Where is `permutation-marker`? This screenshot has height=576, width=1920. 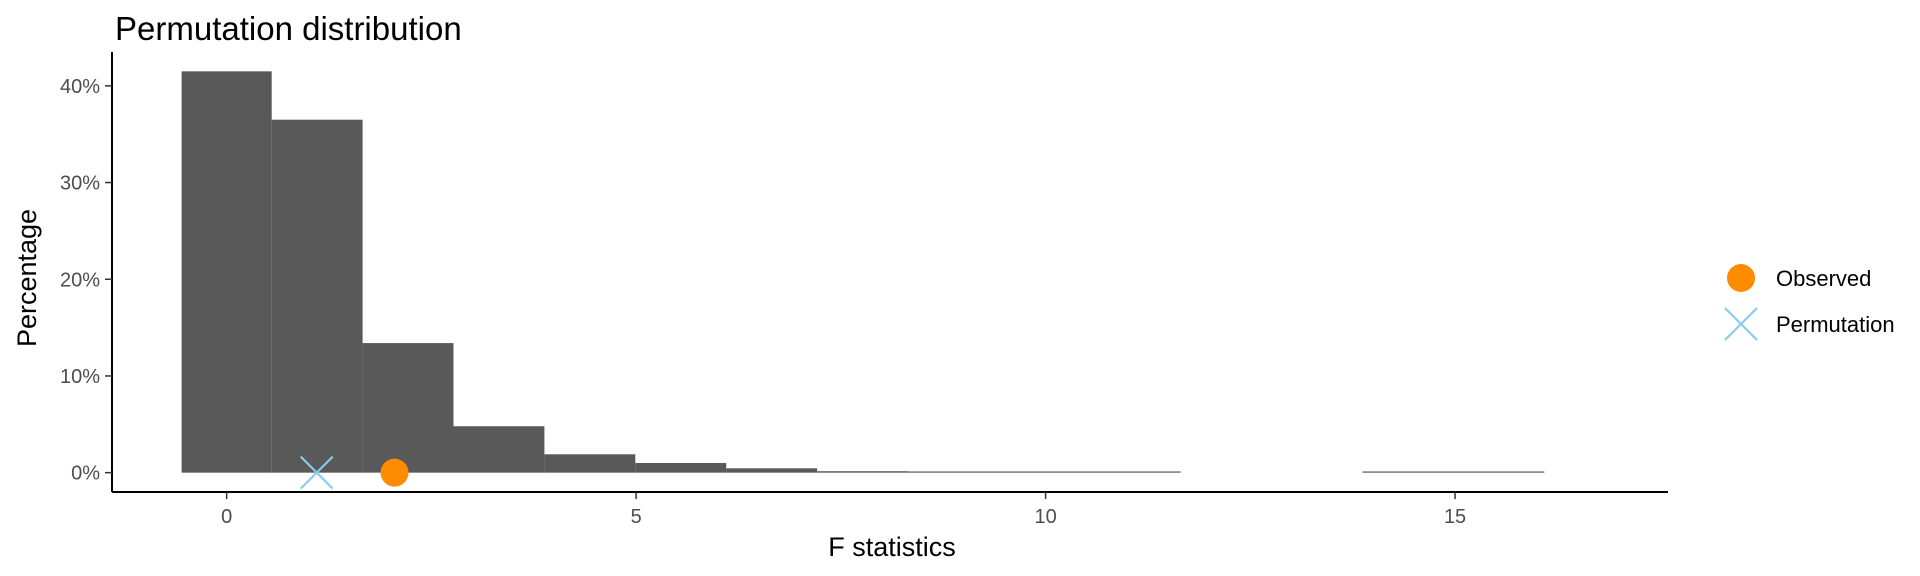
permutation-marker is located at coordinates (316, 472).